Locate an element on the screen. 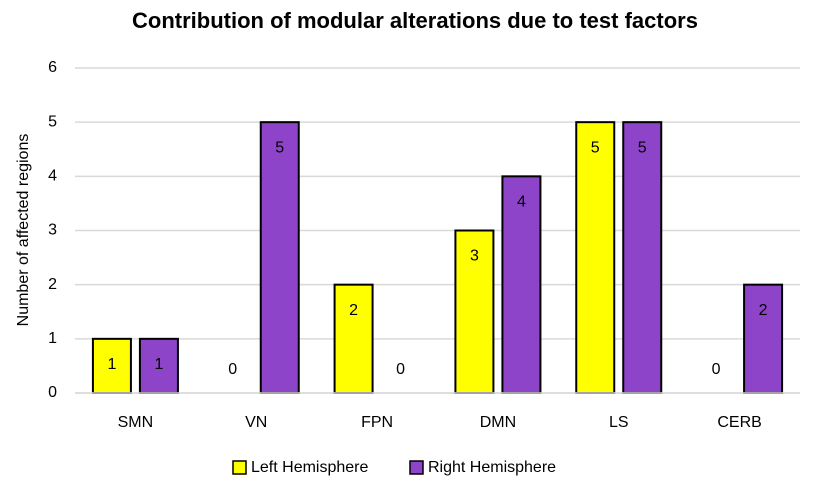  y-tick-label: 5 is located at coordinates (52, 121).